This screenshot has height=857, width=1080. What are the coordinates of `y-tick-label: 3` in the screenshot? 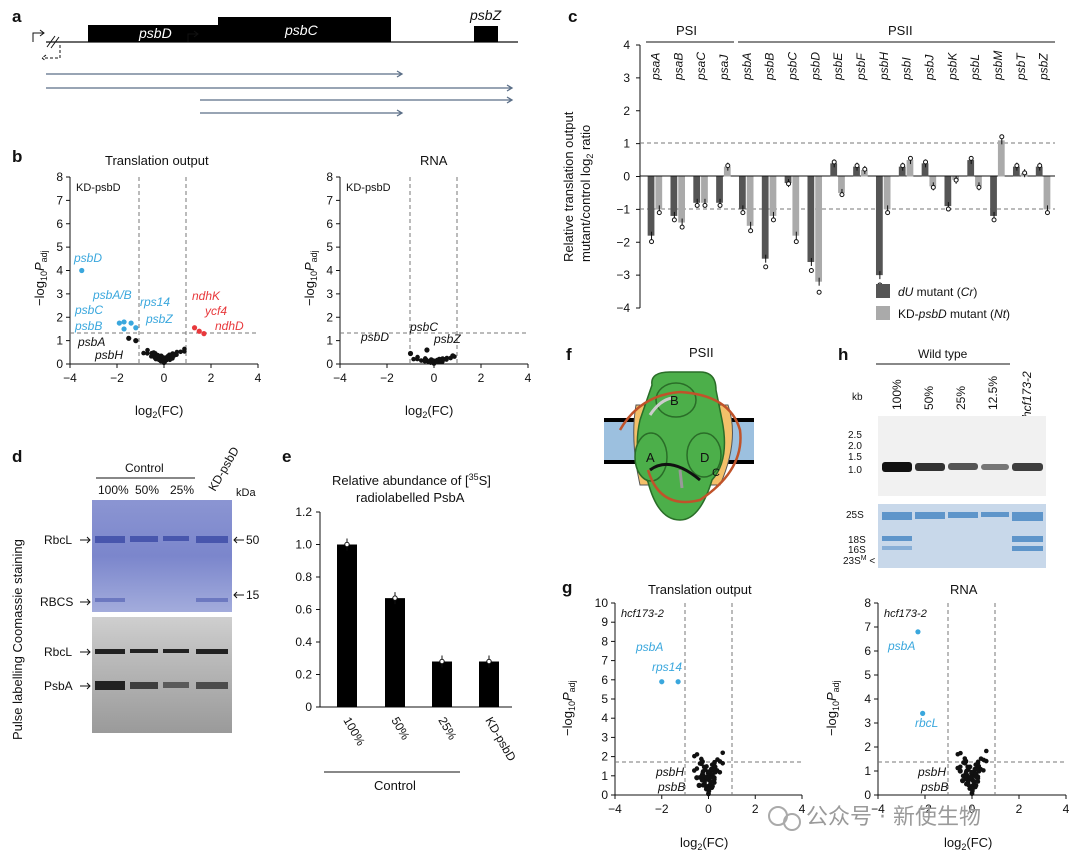 It's located at (604, 737).